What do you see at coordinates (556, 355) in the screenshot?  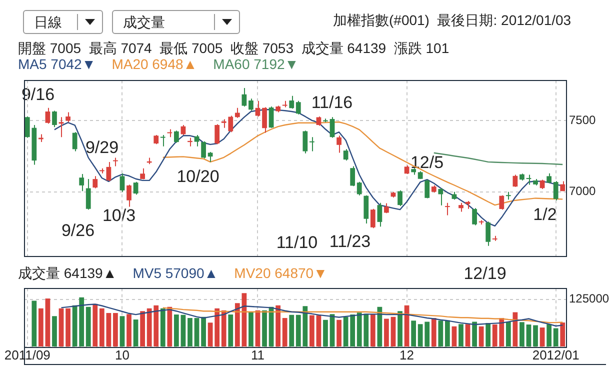 I see `x-tick-label: 2012/01` at bounding box center [556, 355].